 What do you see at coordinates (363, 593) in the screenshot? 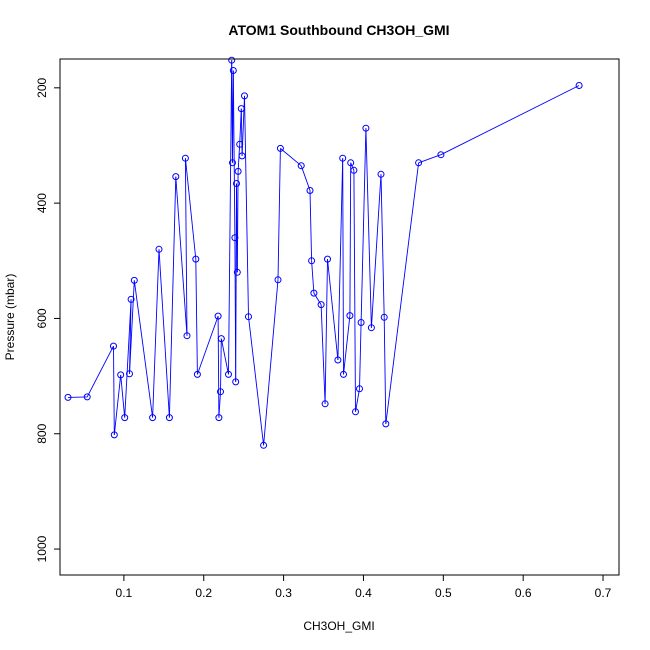
I see `x-tick-label: 0.4` at bounding box center [363, 593].